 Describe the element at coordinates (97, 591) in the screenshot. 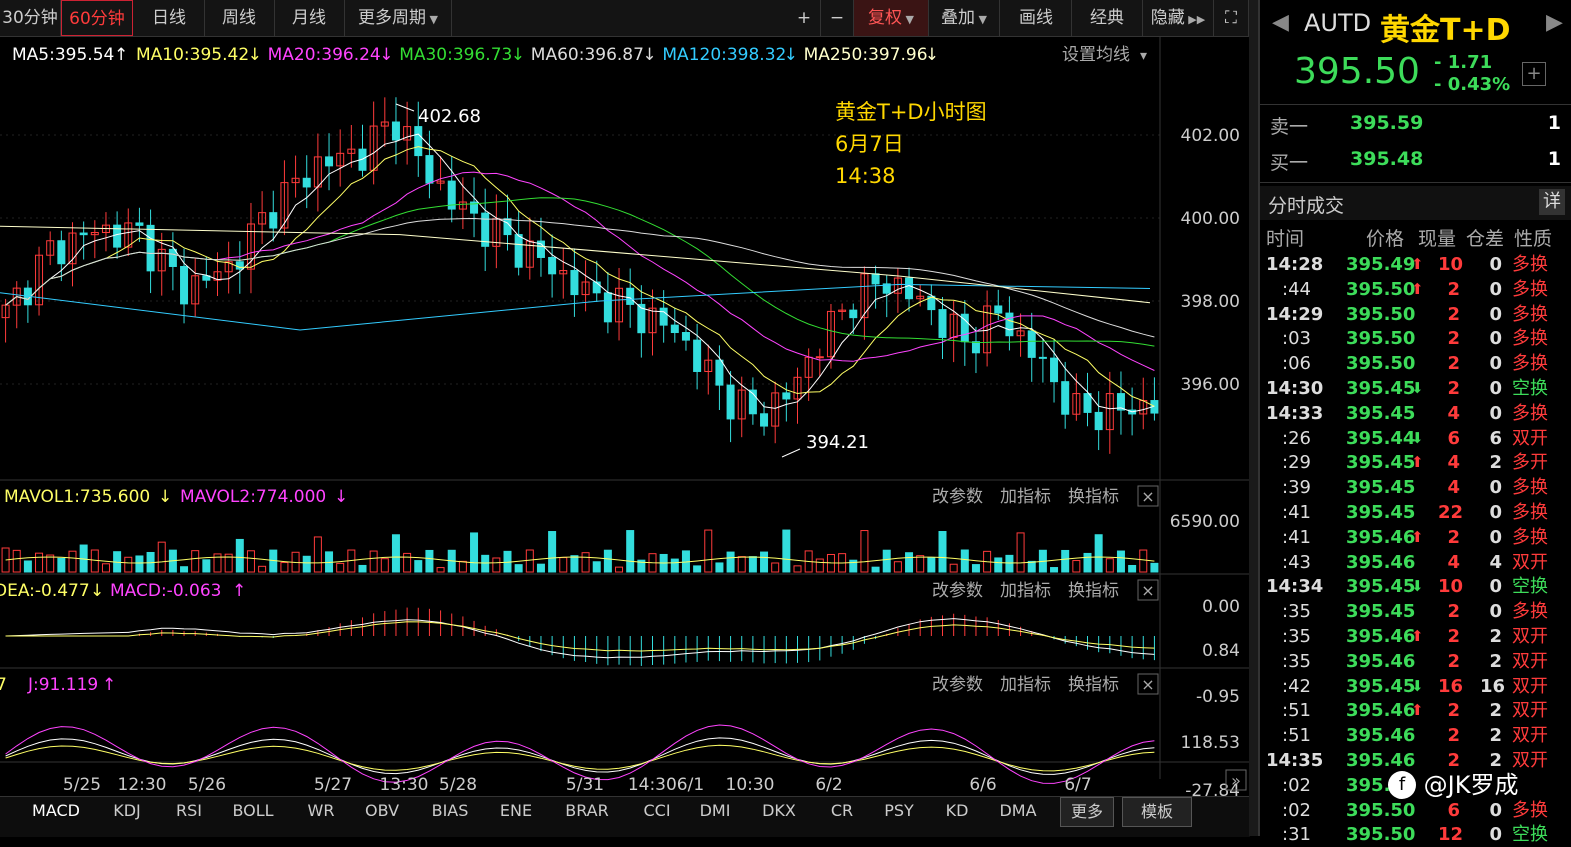

I see `dea-arrow: ↓` at that location.